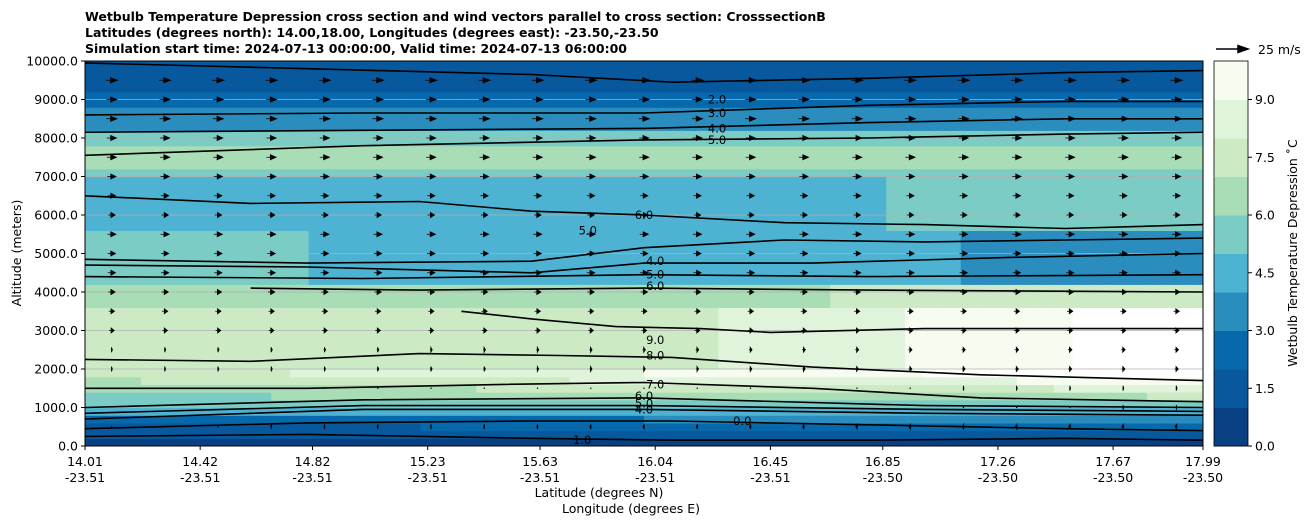  I want to click on y-tick-label: 2000.0, so click(56, 369).